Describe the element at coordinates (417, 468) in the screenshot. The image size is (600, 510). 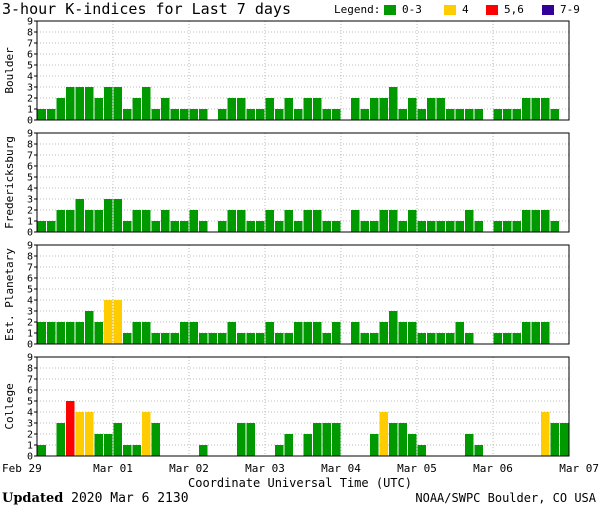
I see `x-tick-label: Mar 05` at that location.